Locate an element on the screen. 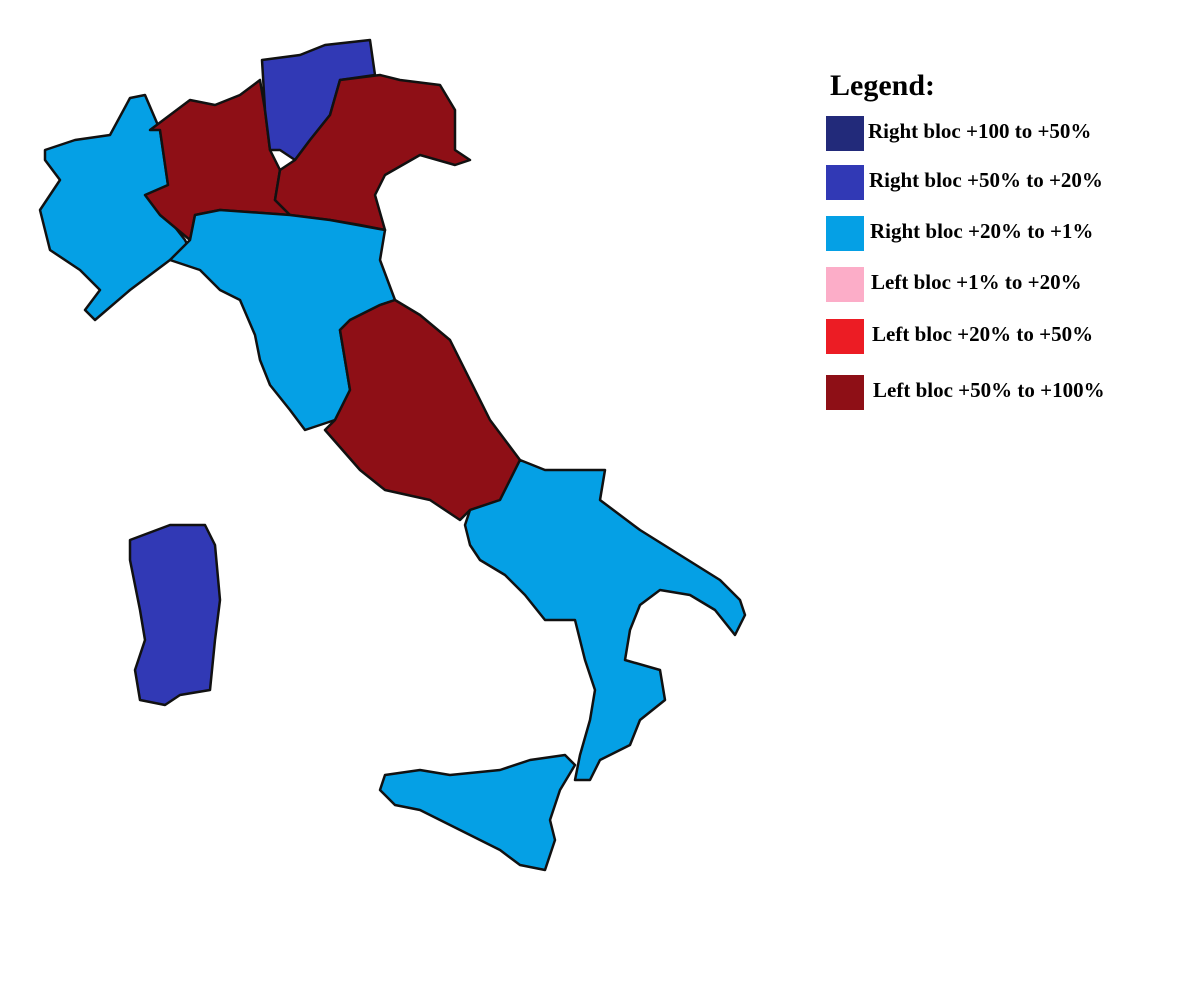 The width and height of the screenshot is (1200, 990). legend-label: Right bloc +50% to +20% is located at coordinates (986, 180).